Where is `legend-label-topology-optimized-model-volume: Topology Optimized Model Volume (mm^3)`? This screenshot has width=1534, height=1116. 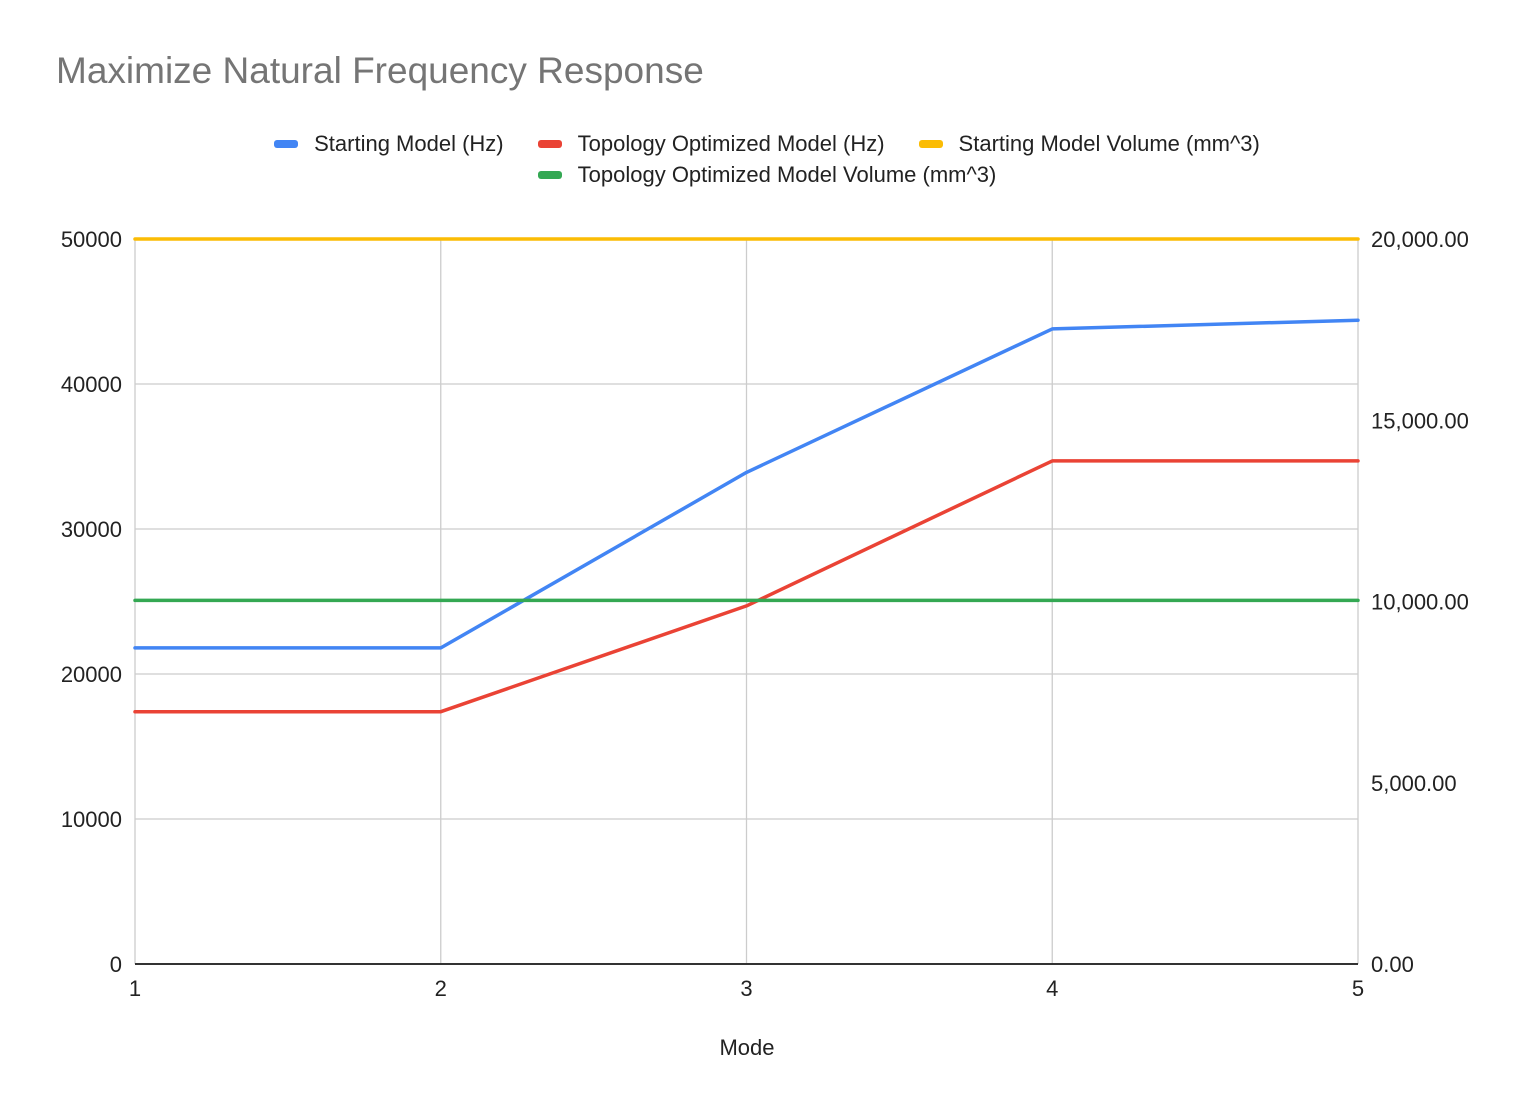 legend-label-topology-optimized-model-volume: Topology Optimized Model Volume (mm^3) is located at coordinates (787, 174).